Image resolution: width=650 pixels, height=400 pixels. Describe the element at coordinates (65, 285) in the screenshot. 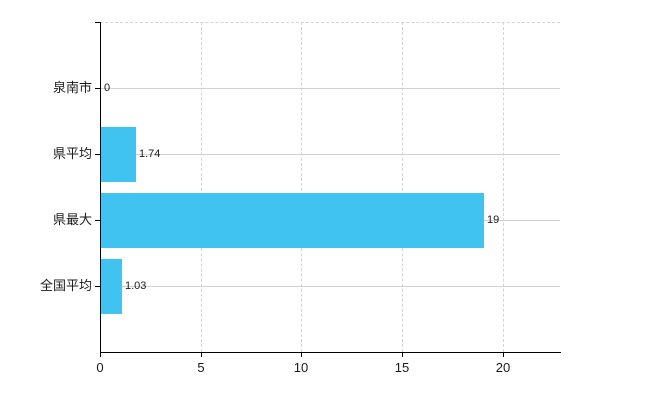

I see `category-label: 全国平均` at that location.